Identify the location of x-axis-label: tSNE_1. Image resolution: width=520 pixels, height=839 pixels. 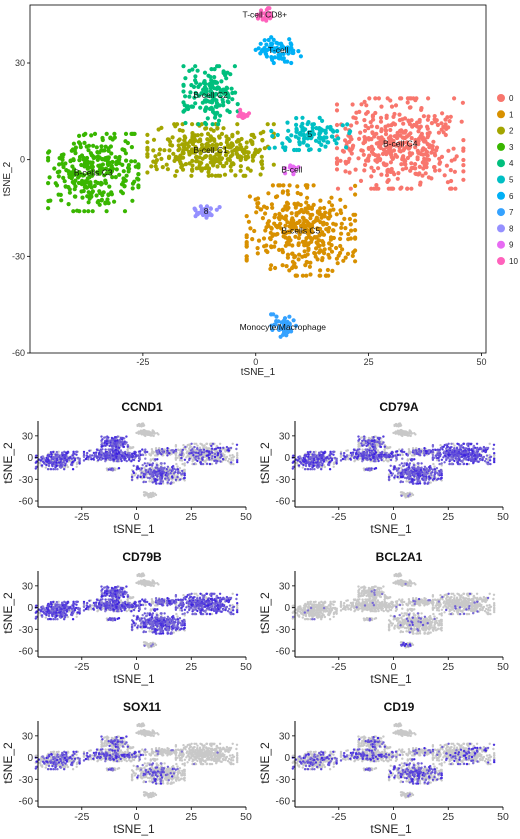
(134, 529).